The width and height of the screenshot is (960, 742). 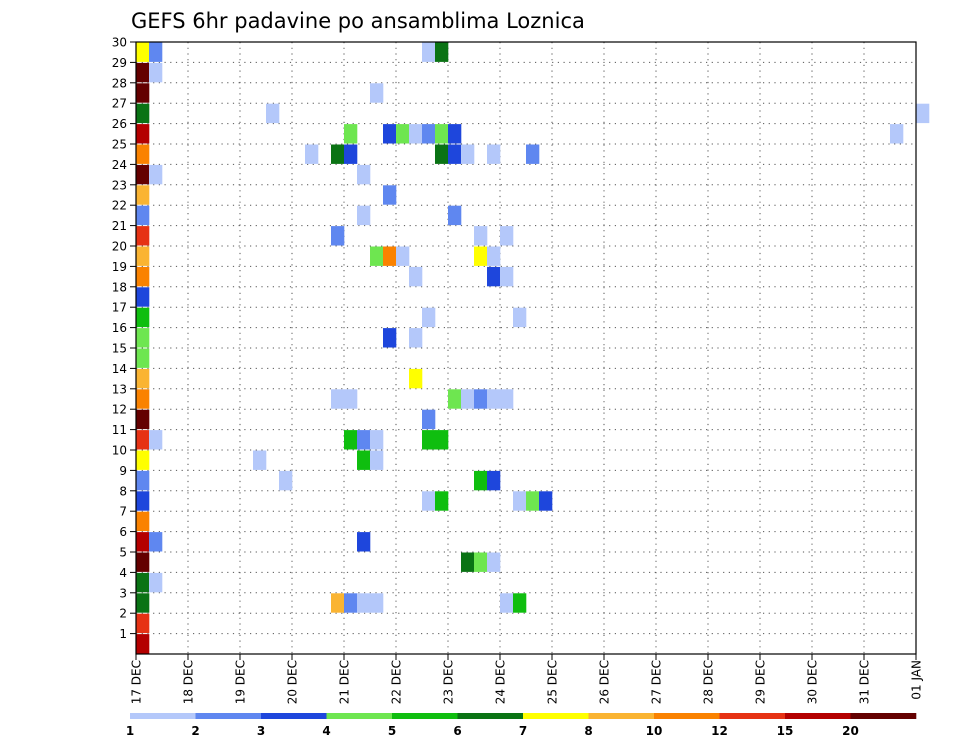 I want to click on colorbar-label: 3, so click(x=261, y=731).